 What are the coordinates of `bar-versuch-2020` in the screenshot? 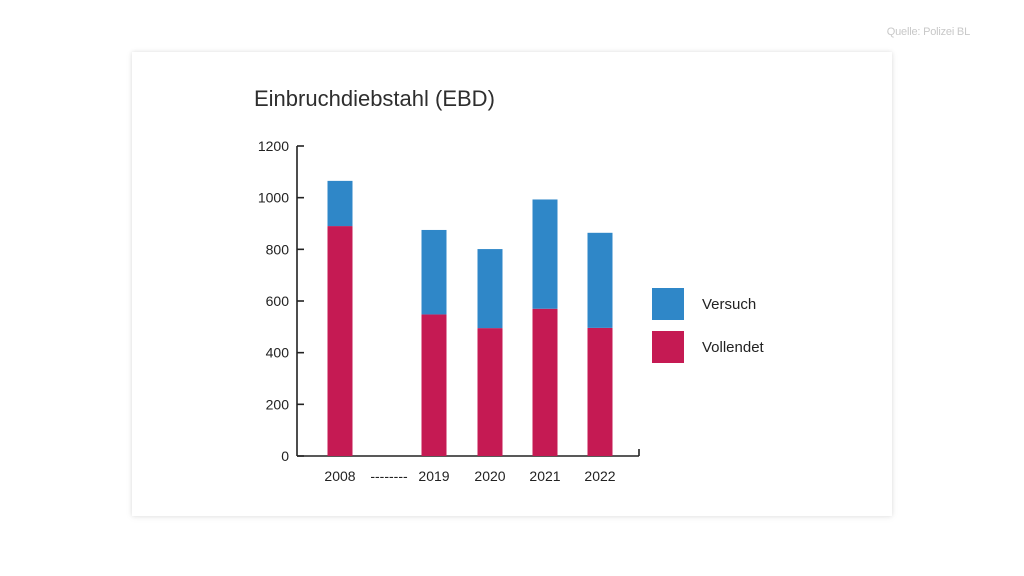 It's located at (490, 289).